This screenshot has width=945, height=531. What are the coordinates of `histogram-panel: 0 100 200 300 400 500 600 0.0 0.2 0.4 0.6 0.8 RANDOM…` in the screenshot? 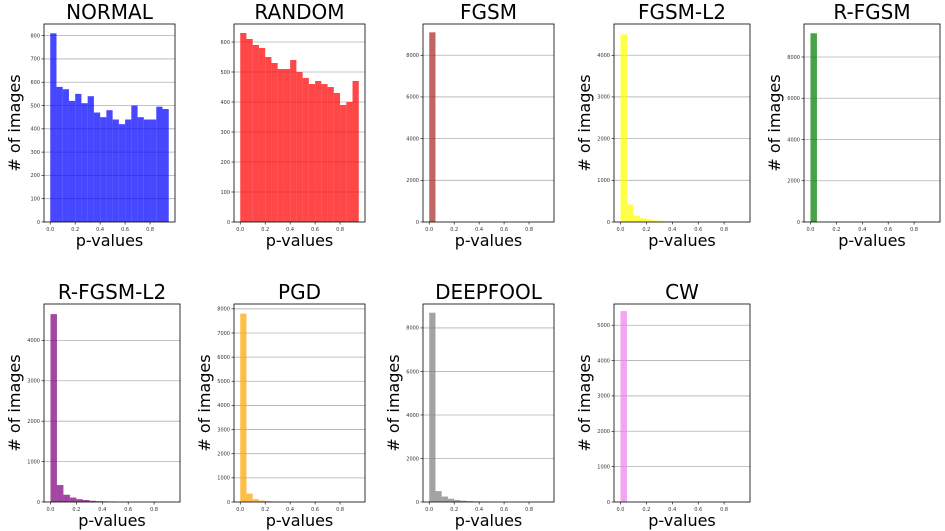 It's located at (293, 125).